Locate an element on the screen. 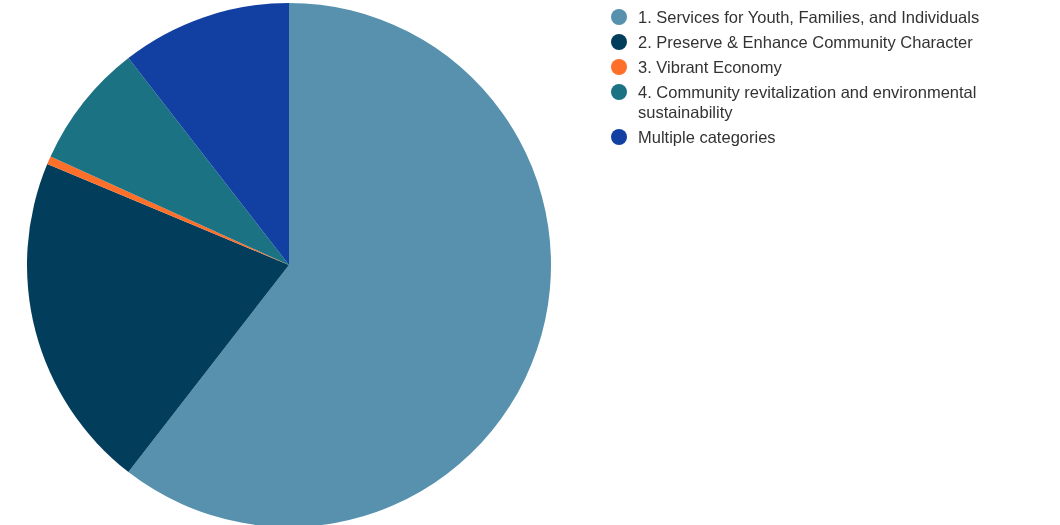  legend-label: Multiple categories is located at coordinates (707, 137).